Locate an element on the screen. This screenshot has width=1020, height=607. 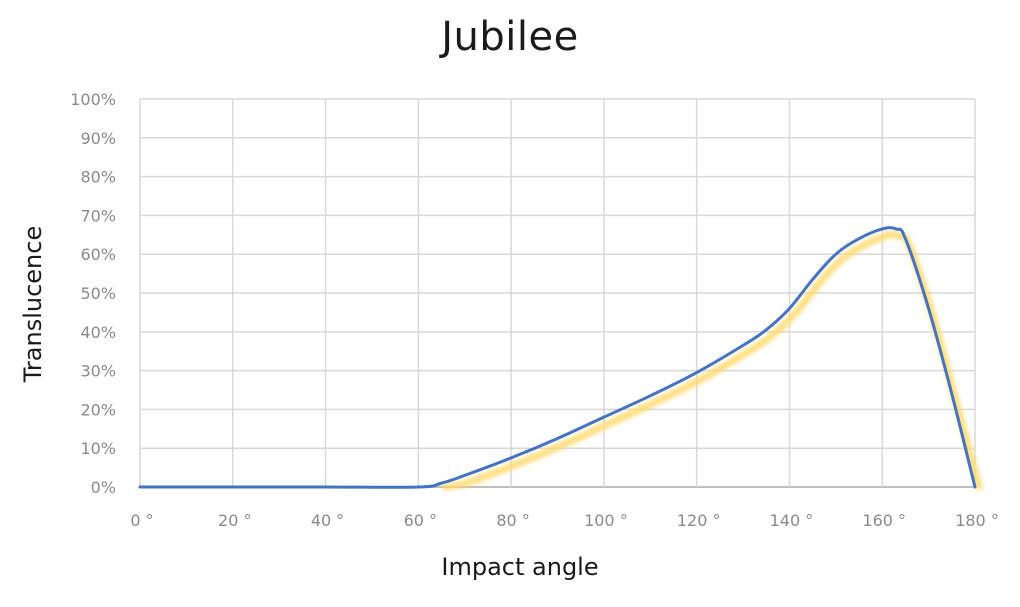
y-tick-label: 0% is located at coordinates (103, 487).